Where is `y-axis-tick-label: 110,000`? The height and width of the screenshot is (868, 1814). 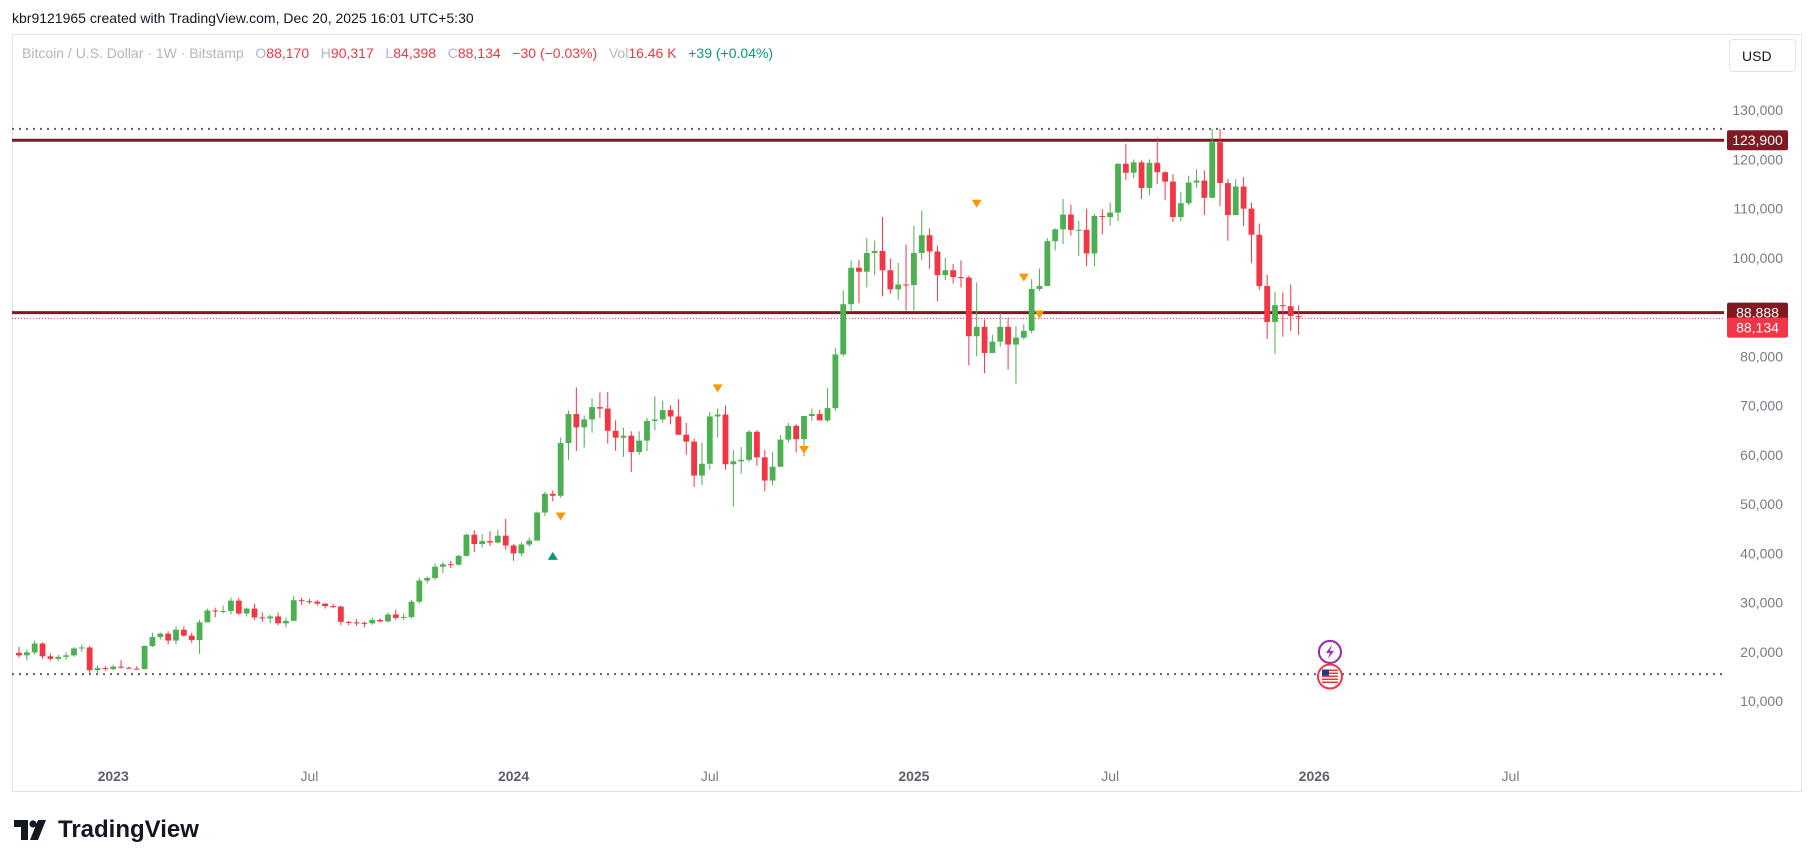
y-axis-tick-label: 110,000 is located at coordinates (1758, 209).